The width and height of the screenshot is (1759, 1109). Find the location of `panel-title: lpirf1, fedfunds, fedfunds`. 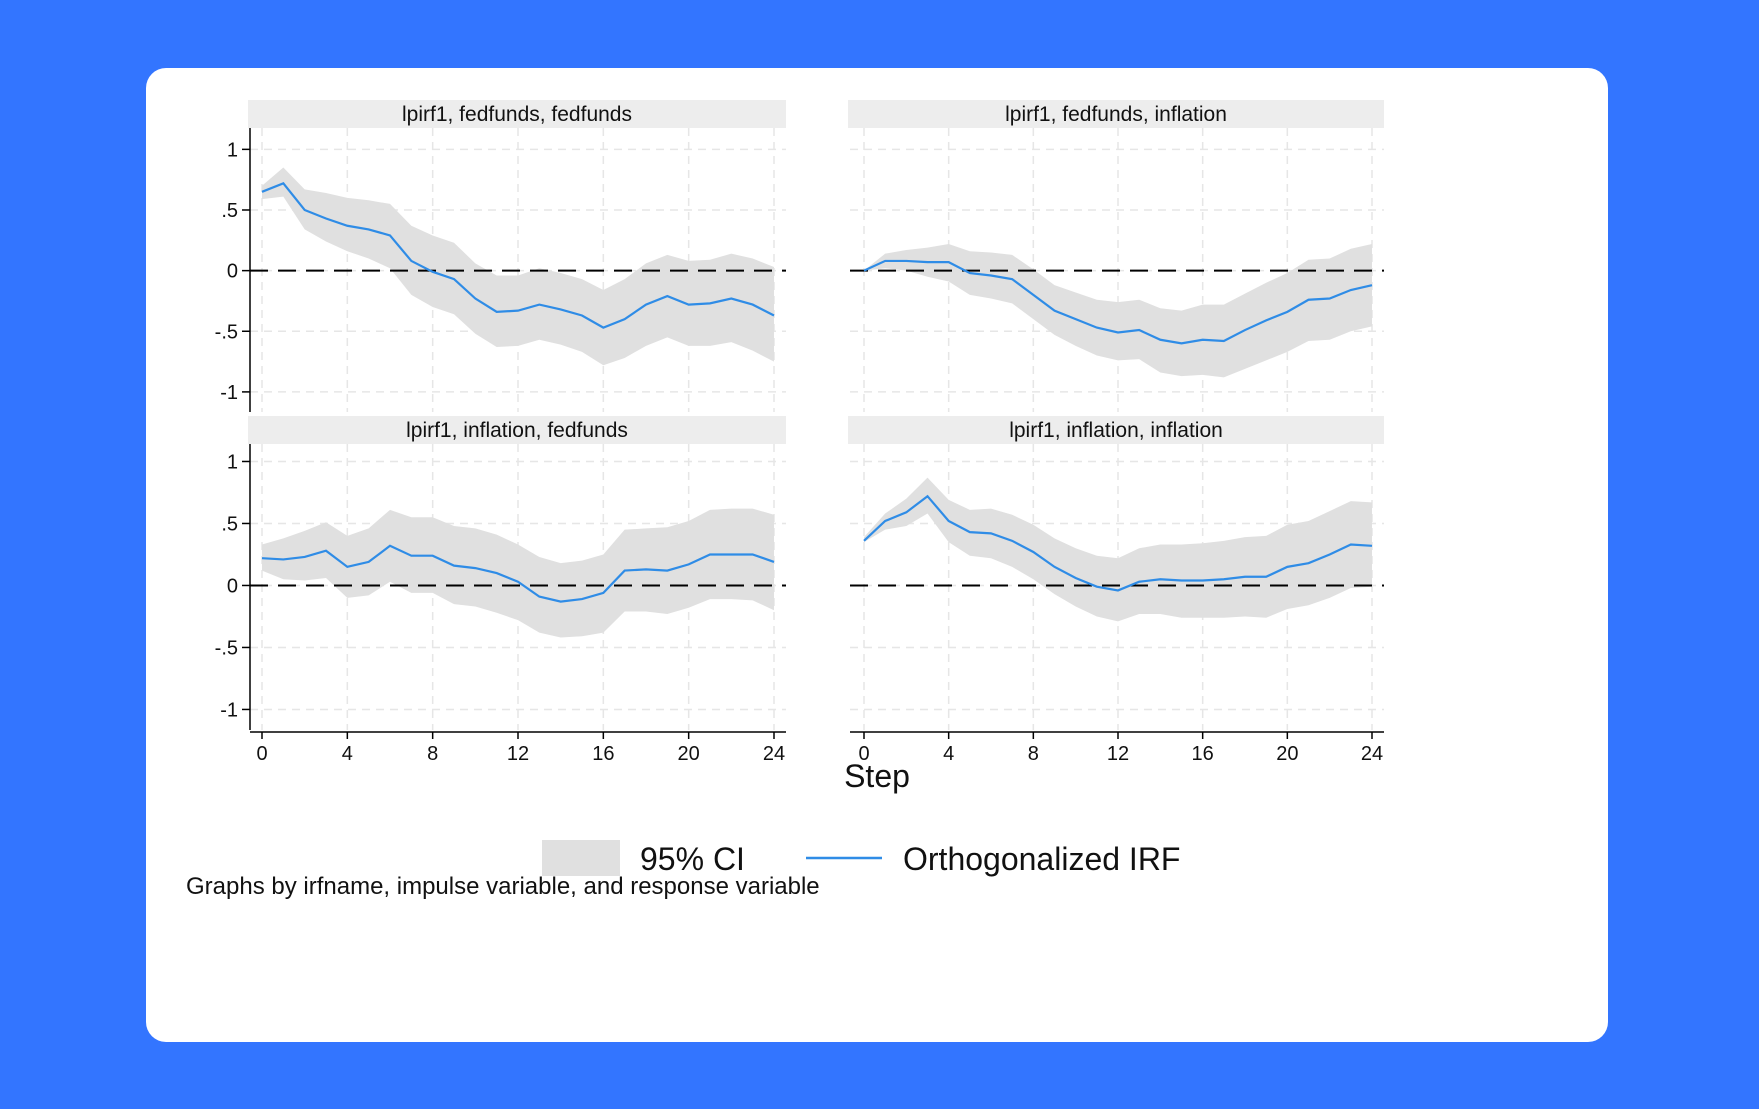

panel-title: lpirf1, fedfunds, fedfunds is located at coordinates (517, 114).